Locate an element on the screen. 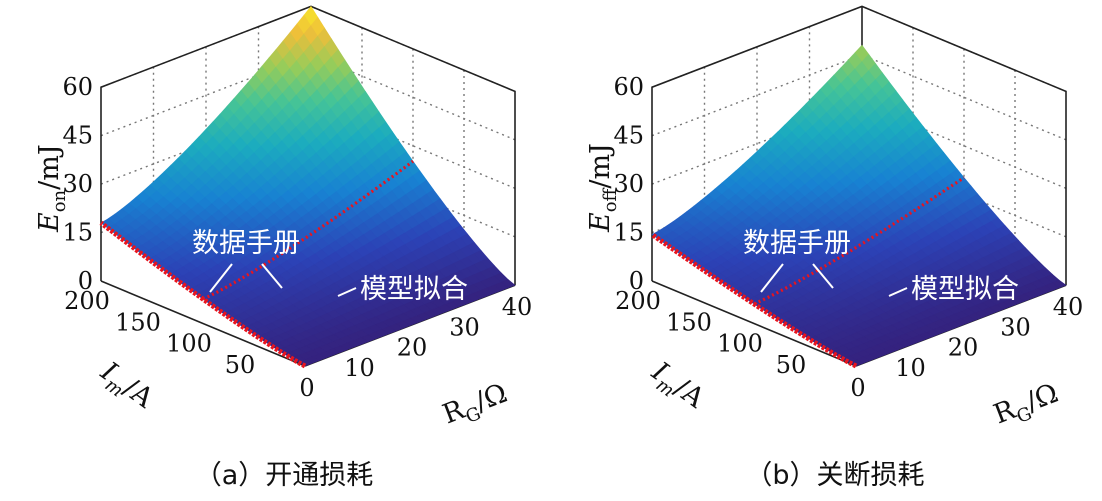  e-axis-label: Eon/mJ is located at coordinates (52, 188).